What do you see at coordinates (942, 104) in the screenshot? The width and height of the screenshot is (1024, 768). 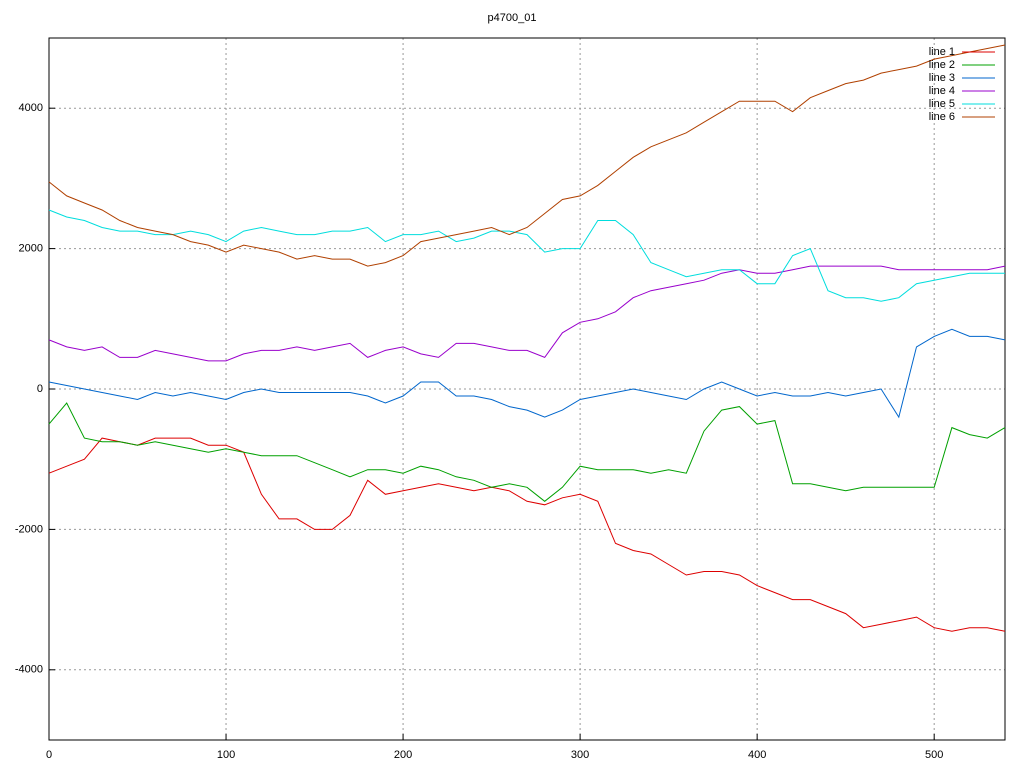 I see `legend-label: line 5` at bounding box center [942, 104].